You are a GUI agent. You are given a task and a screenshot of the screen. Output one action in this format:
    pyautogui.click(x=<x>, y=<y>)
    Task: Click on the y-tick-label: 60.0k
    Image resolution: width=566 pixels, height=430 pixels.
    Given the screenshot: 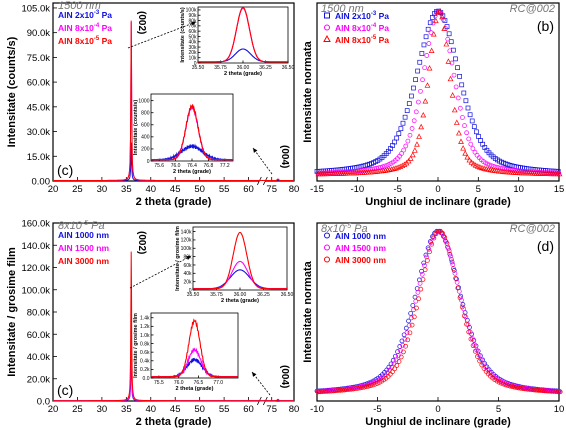 What is the action you would take?
    pyautogui.click(x=38, y=83)
    